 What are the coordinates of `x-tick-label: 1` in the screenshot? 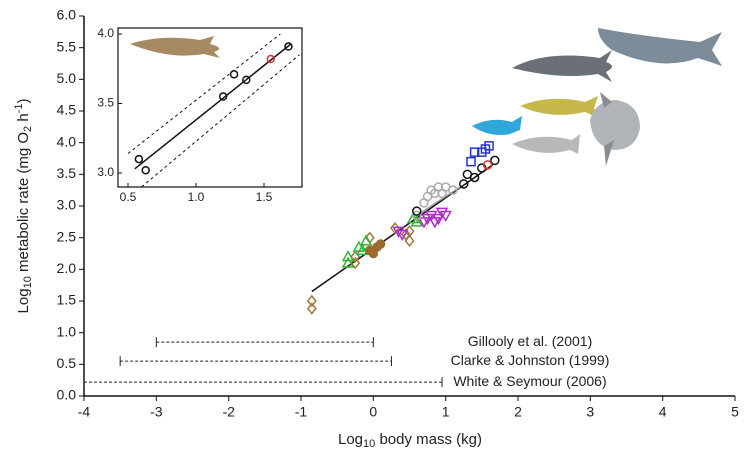 It's located at (446, 412).